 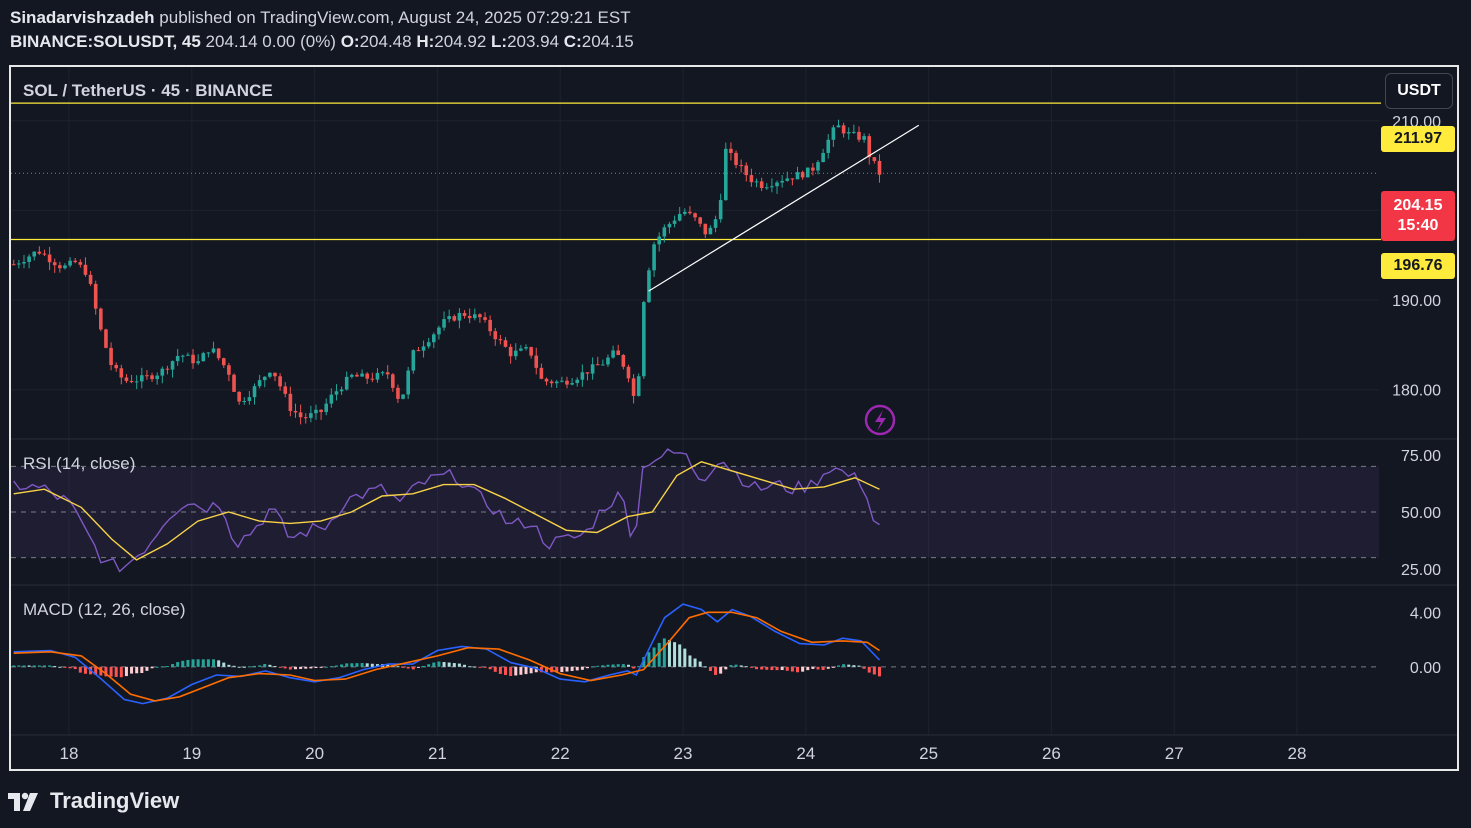 I want to click on close-value: 204.15, so click(x=607, y=41).